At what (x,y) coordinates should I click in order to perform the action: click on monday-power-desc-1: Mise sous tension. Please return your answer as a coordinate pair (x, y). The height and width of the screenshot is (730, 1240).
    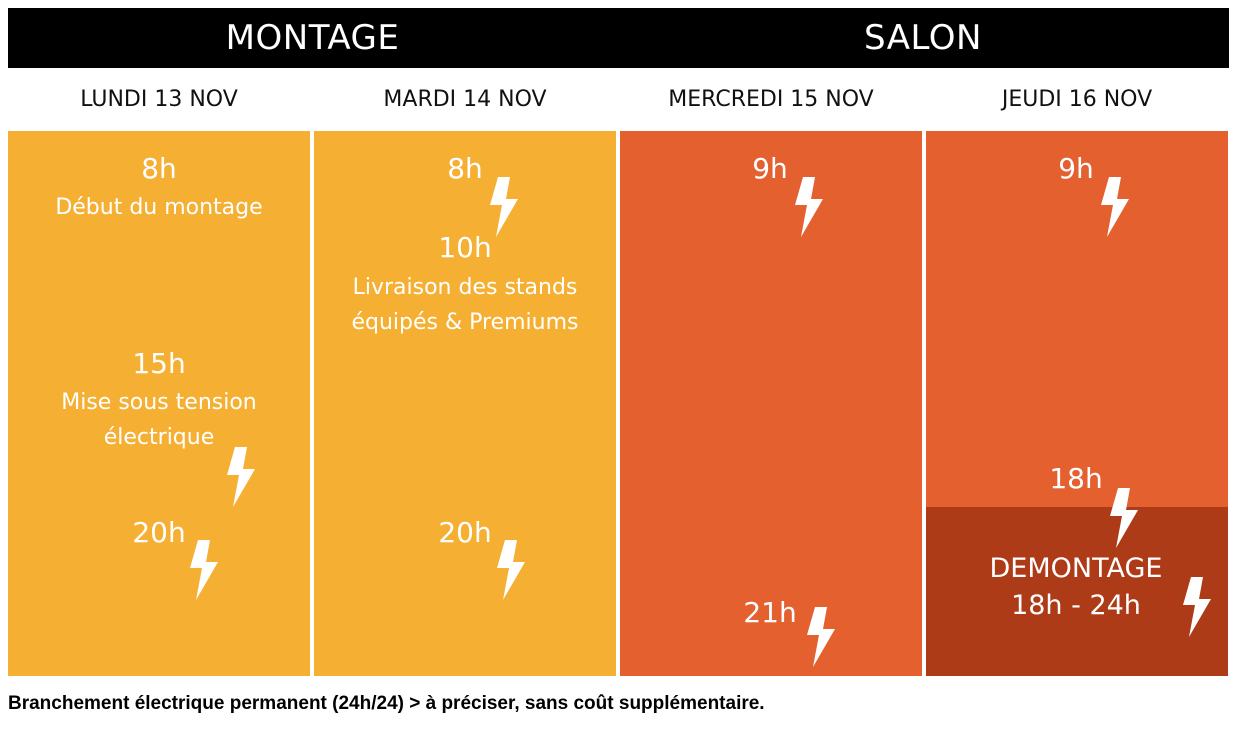
    Looking at the image, I should click on (159, 402).